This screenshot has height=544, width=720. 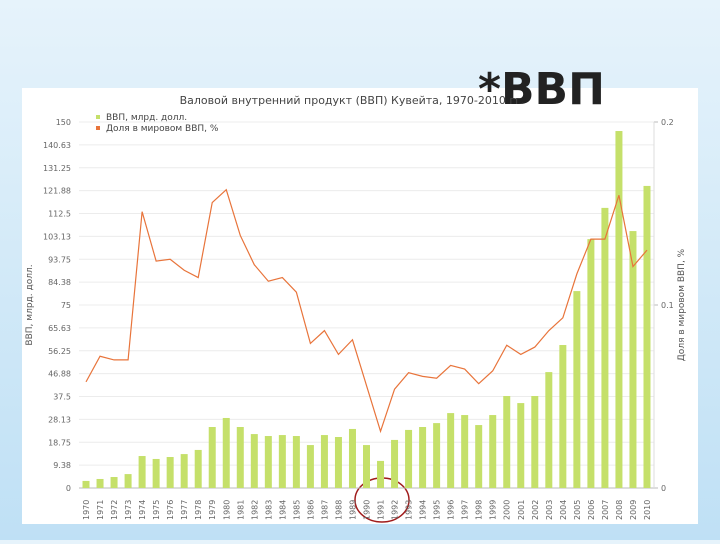 What do you see at coordinates (268, 510) in the screenshot?
I see `x-tick-label: 1983` at bounding box center [268, 510].